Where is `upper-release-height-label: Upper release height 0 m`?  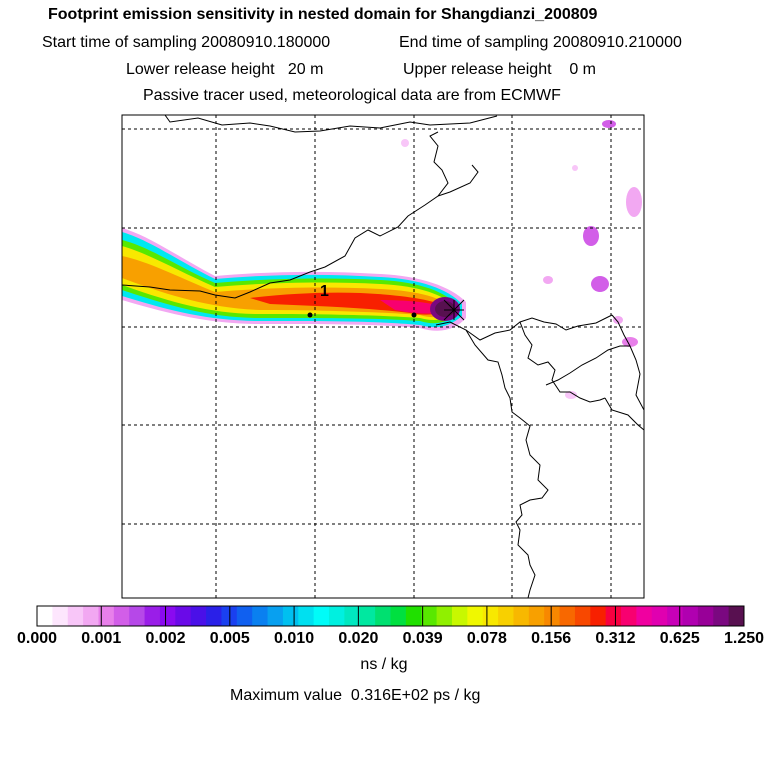 upper-release-height-label: Upper release height 0 m is located at coordinates (499, 69).